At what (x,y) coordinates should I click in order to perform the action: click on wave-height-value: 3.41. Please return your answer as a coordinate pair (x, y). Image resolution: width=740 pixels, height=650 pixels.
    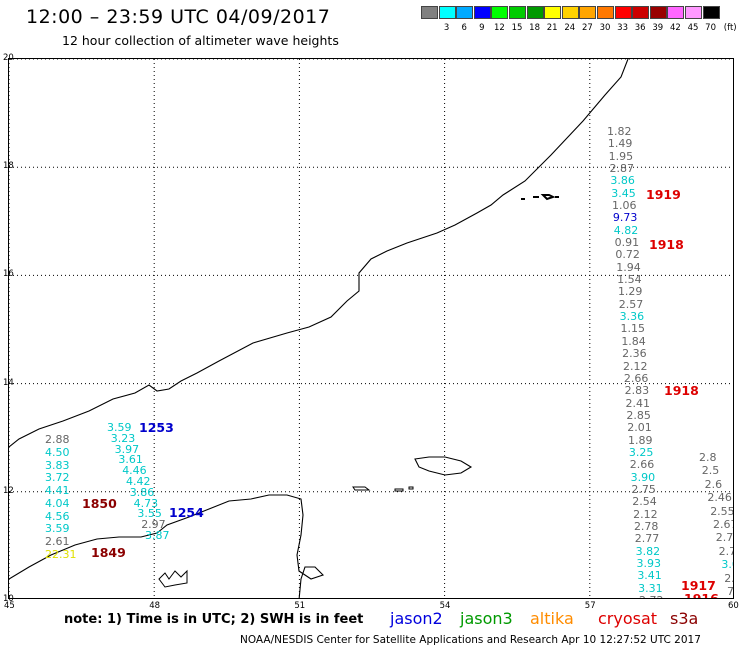
    Looking at the image, I should click on (649, 576).